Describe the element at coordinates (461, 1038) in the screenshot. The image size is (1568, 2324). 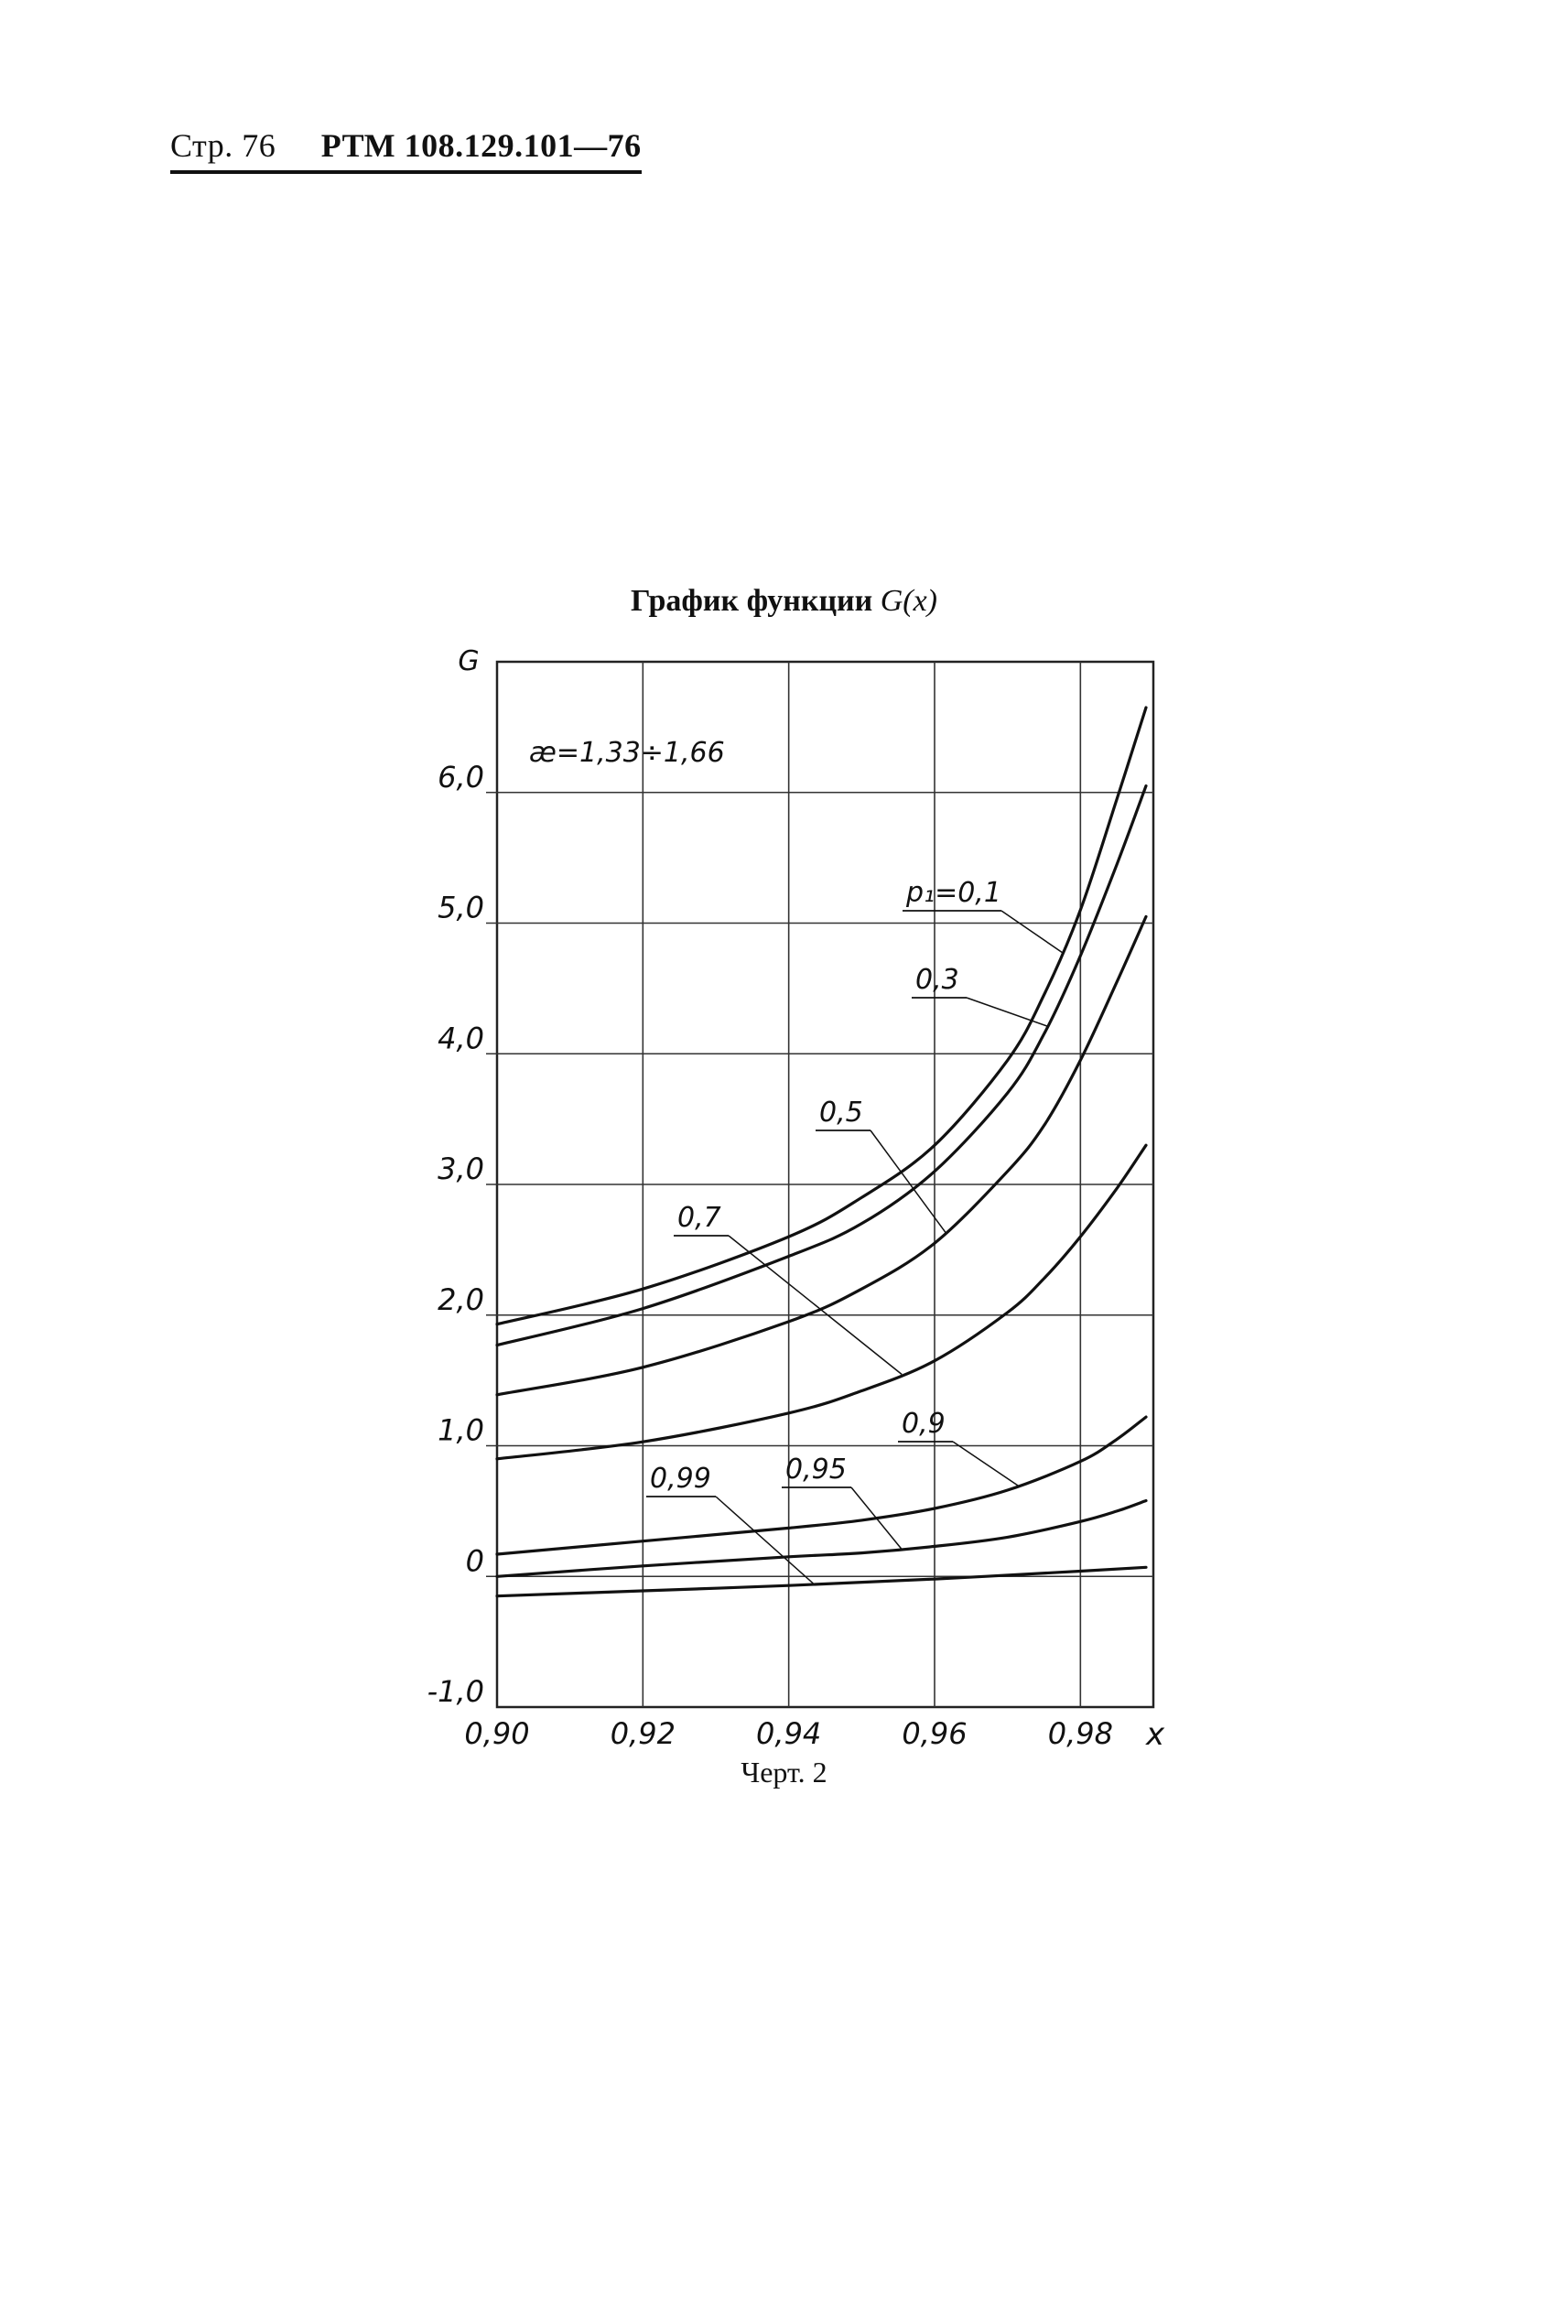
I see `y-tick-label: 4,0` at that location.